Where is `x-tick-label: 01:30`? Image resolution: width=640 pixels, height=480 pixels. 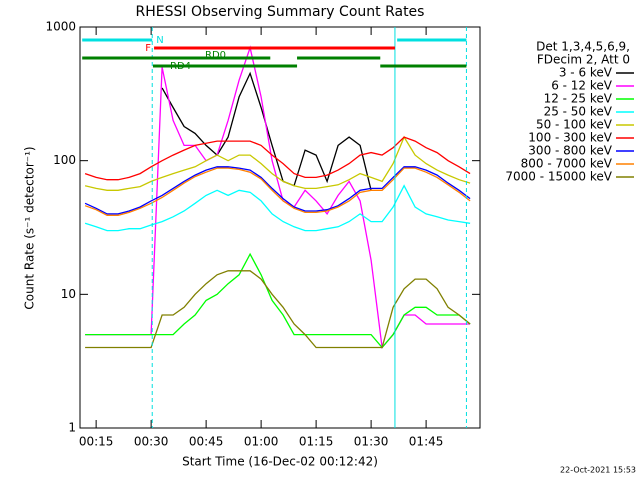
x-tick-label: 01:30 is located at coordinates (371, 442).